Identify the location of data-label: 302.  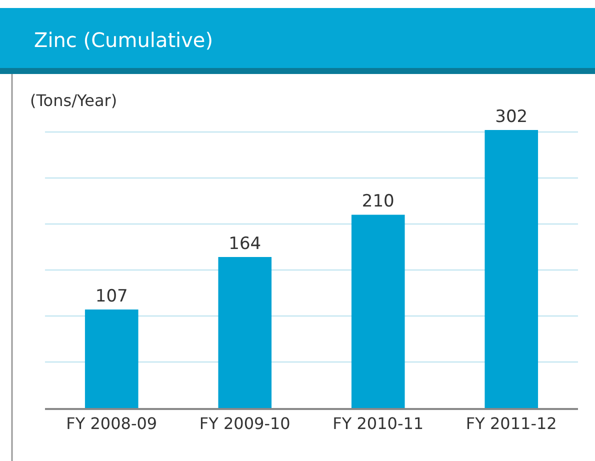
(511, 117).